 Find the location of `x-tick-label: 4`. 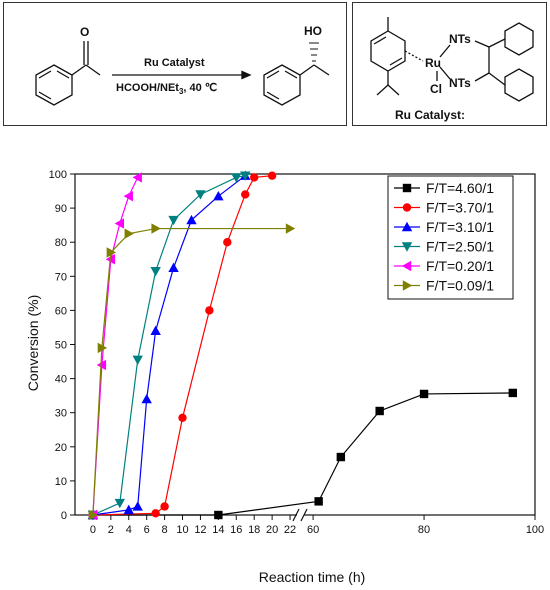

x-tick-label: 4 is located at coordinates (129, 530).